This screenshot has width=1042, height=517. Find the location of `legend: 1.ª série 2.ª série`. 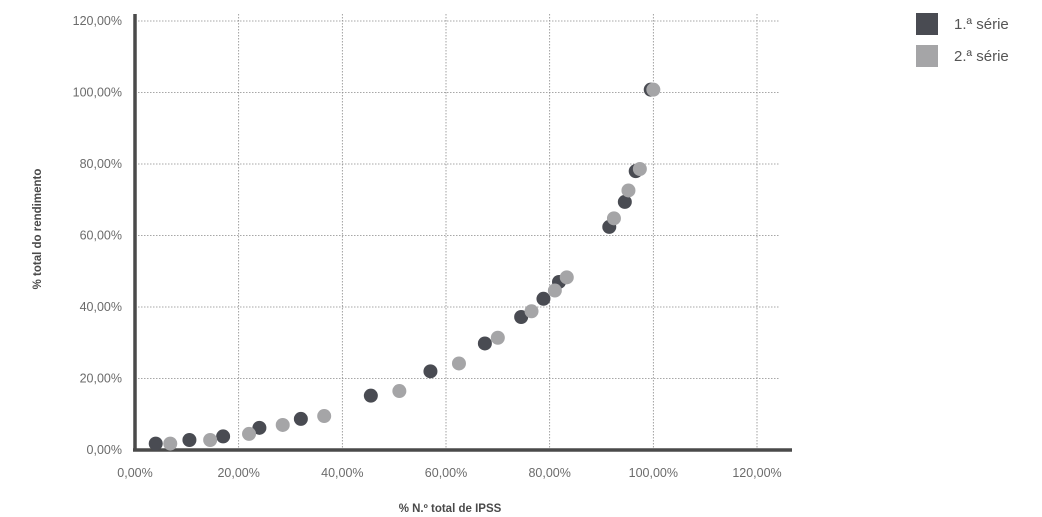

legend: 1.ª série 2.ª série is located at coordinates (962, 40).